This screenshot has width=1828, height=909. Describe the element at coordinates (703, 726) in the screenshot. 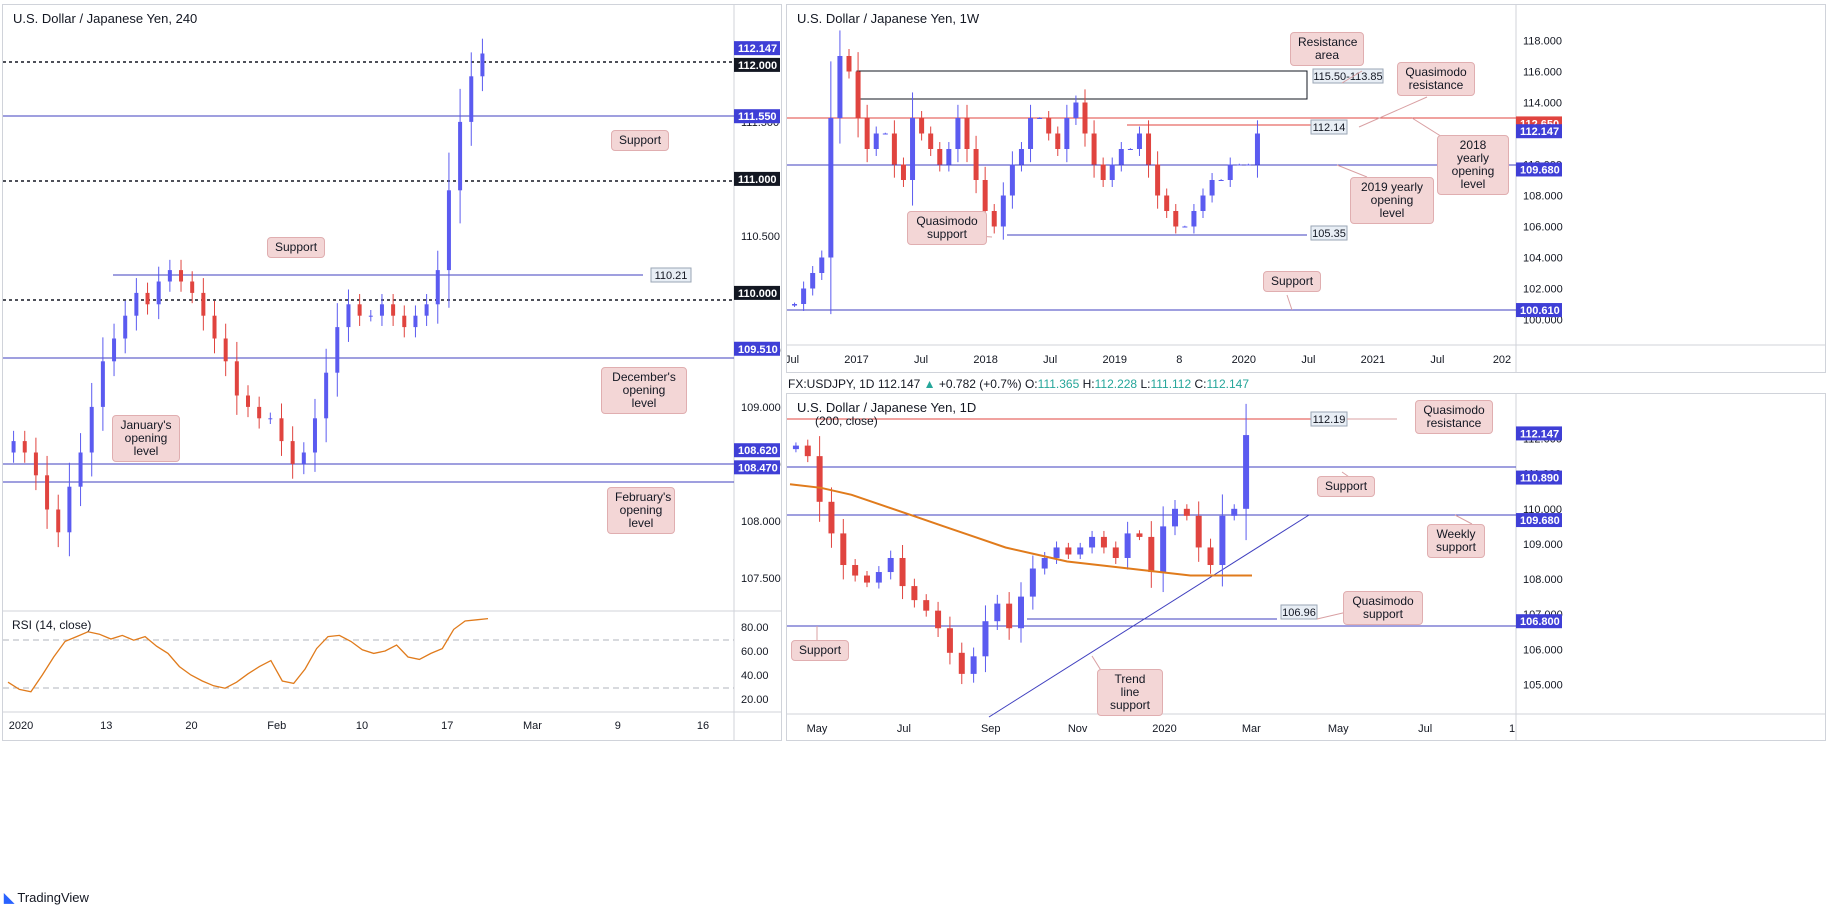

I see `x-tick-label: 16` at that location.